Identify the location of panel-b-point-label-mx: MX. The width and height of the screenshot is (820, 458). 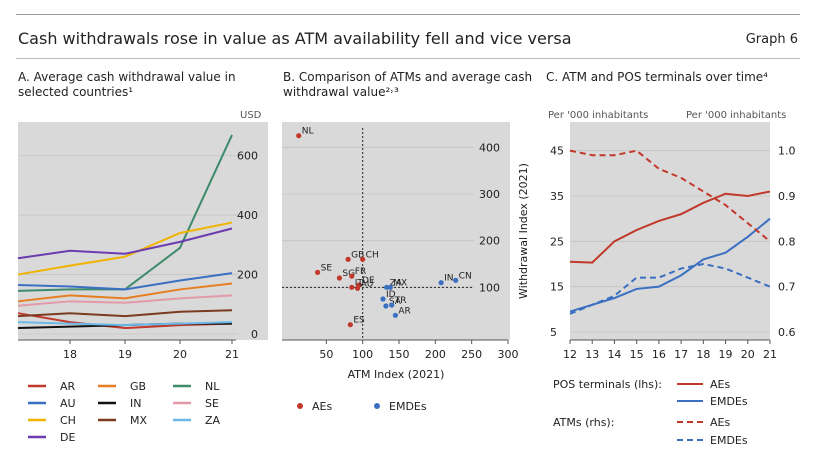
(400, 283).